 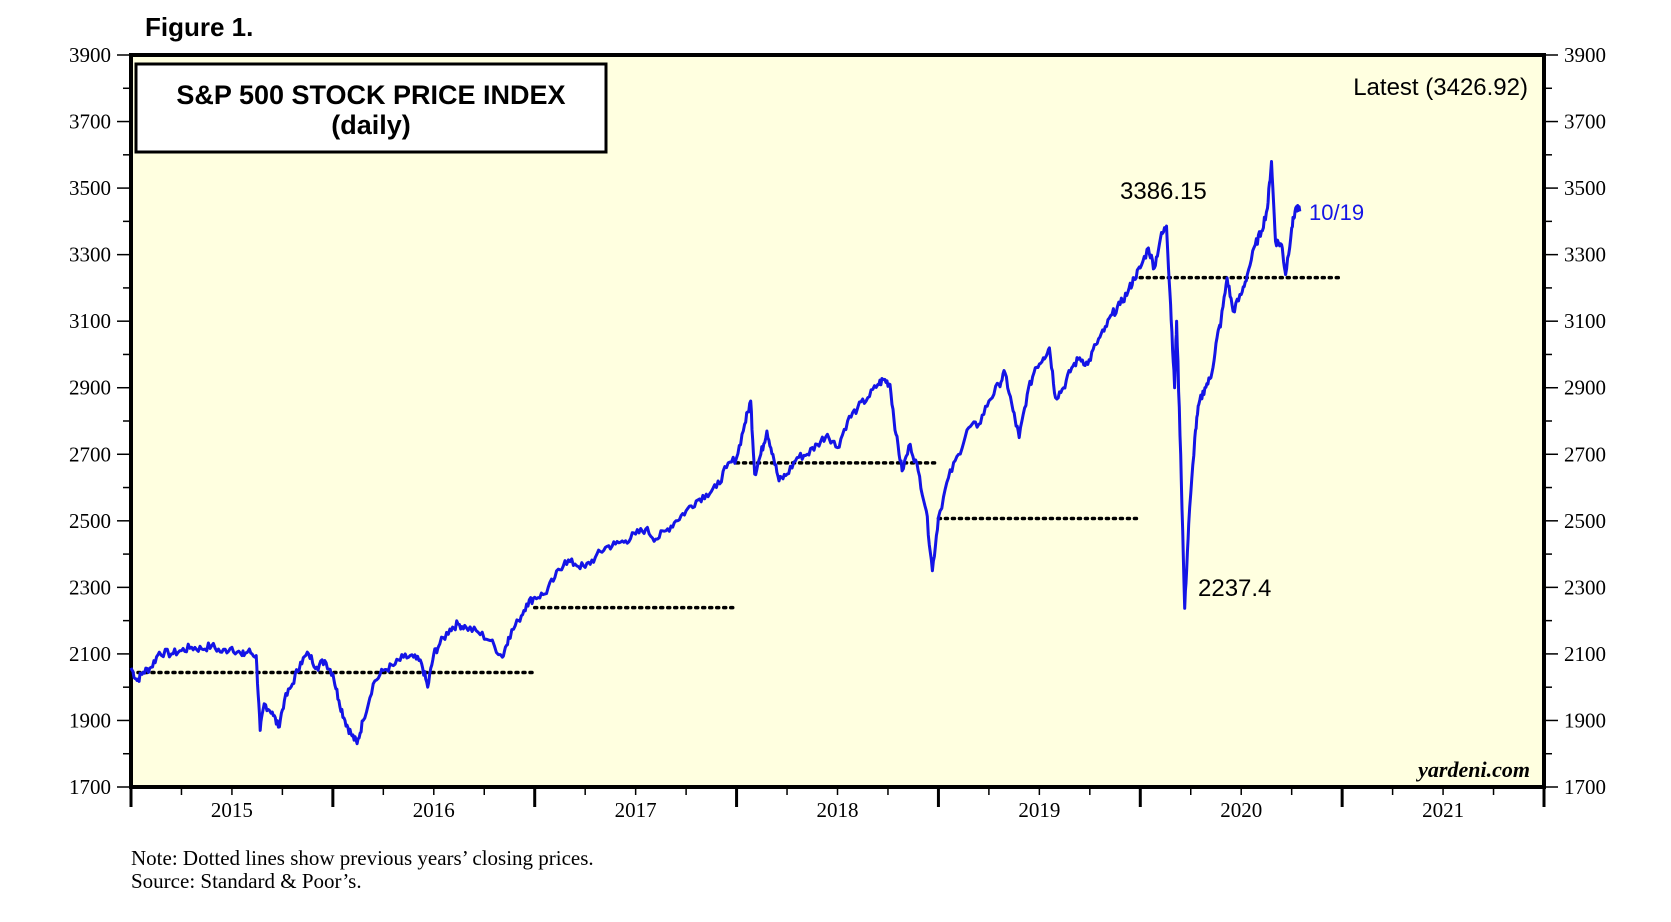 What do you see at coordinates (1440, 87) in the screenshot?
I see `latest-value-label: Latest (3426.92)` at bounding box center [1440, 87].